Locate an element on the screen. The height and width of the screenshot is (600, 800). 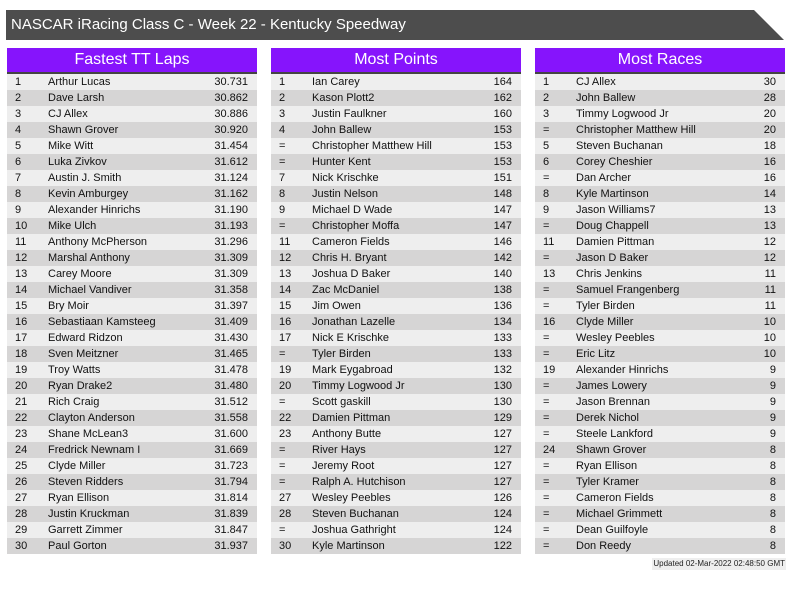
value-cell: 124 is located at coordinates (502, 514).